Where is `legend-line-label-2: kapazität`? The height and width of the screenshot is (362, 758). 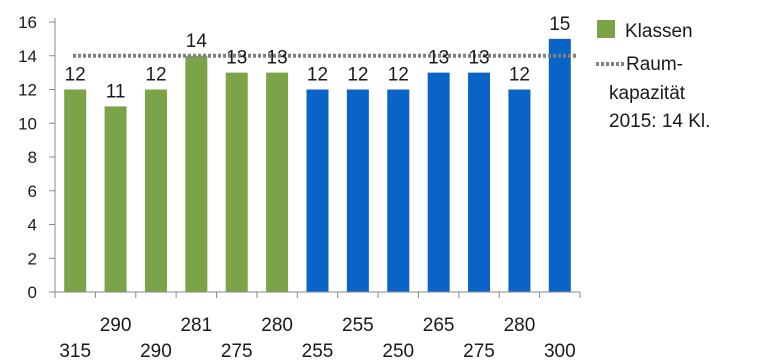
legend-line-label-2: kapazität is located at coordinates (647, 93).